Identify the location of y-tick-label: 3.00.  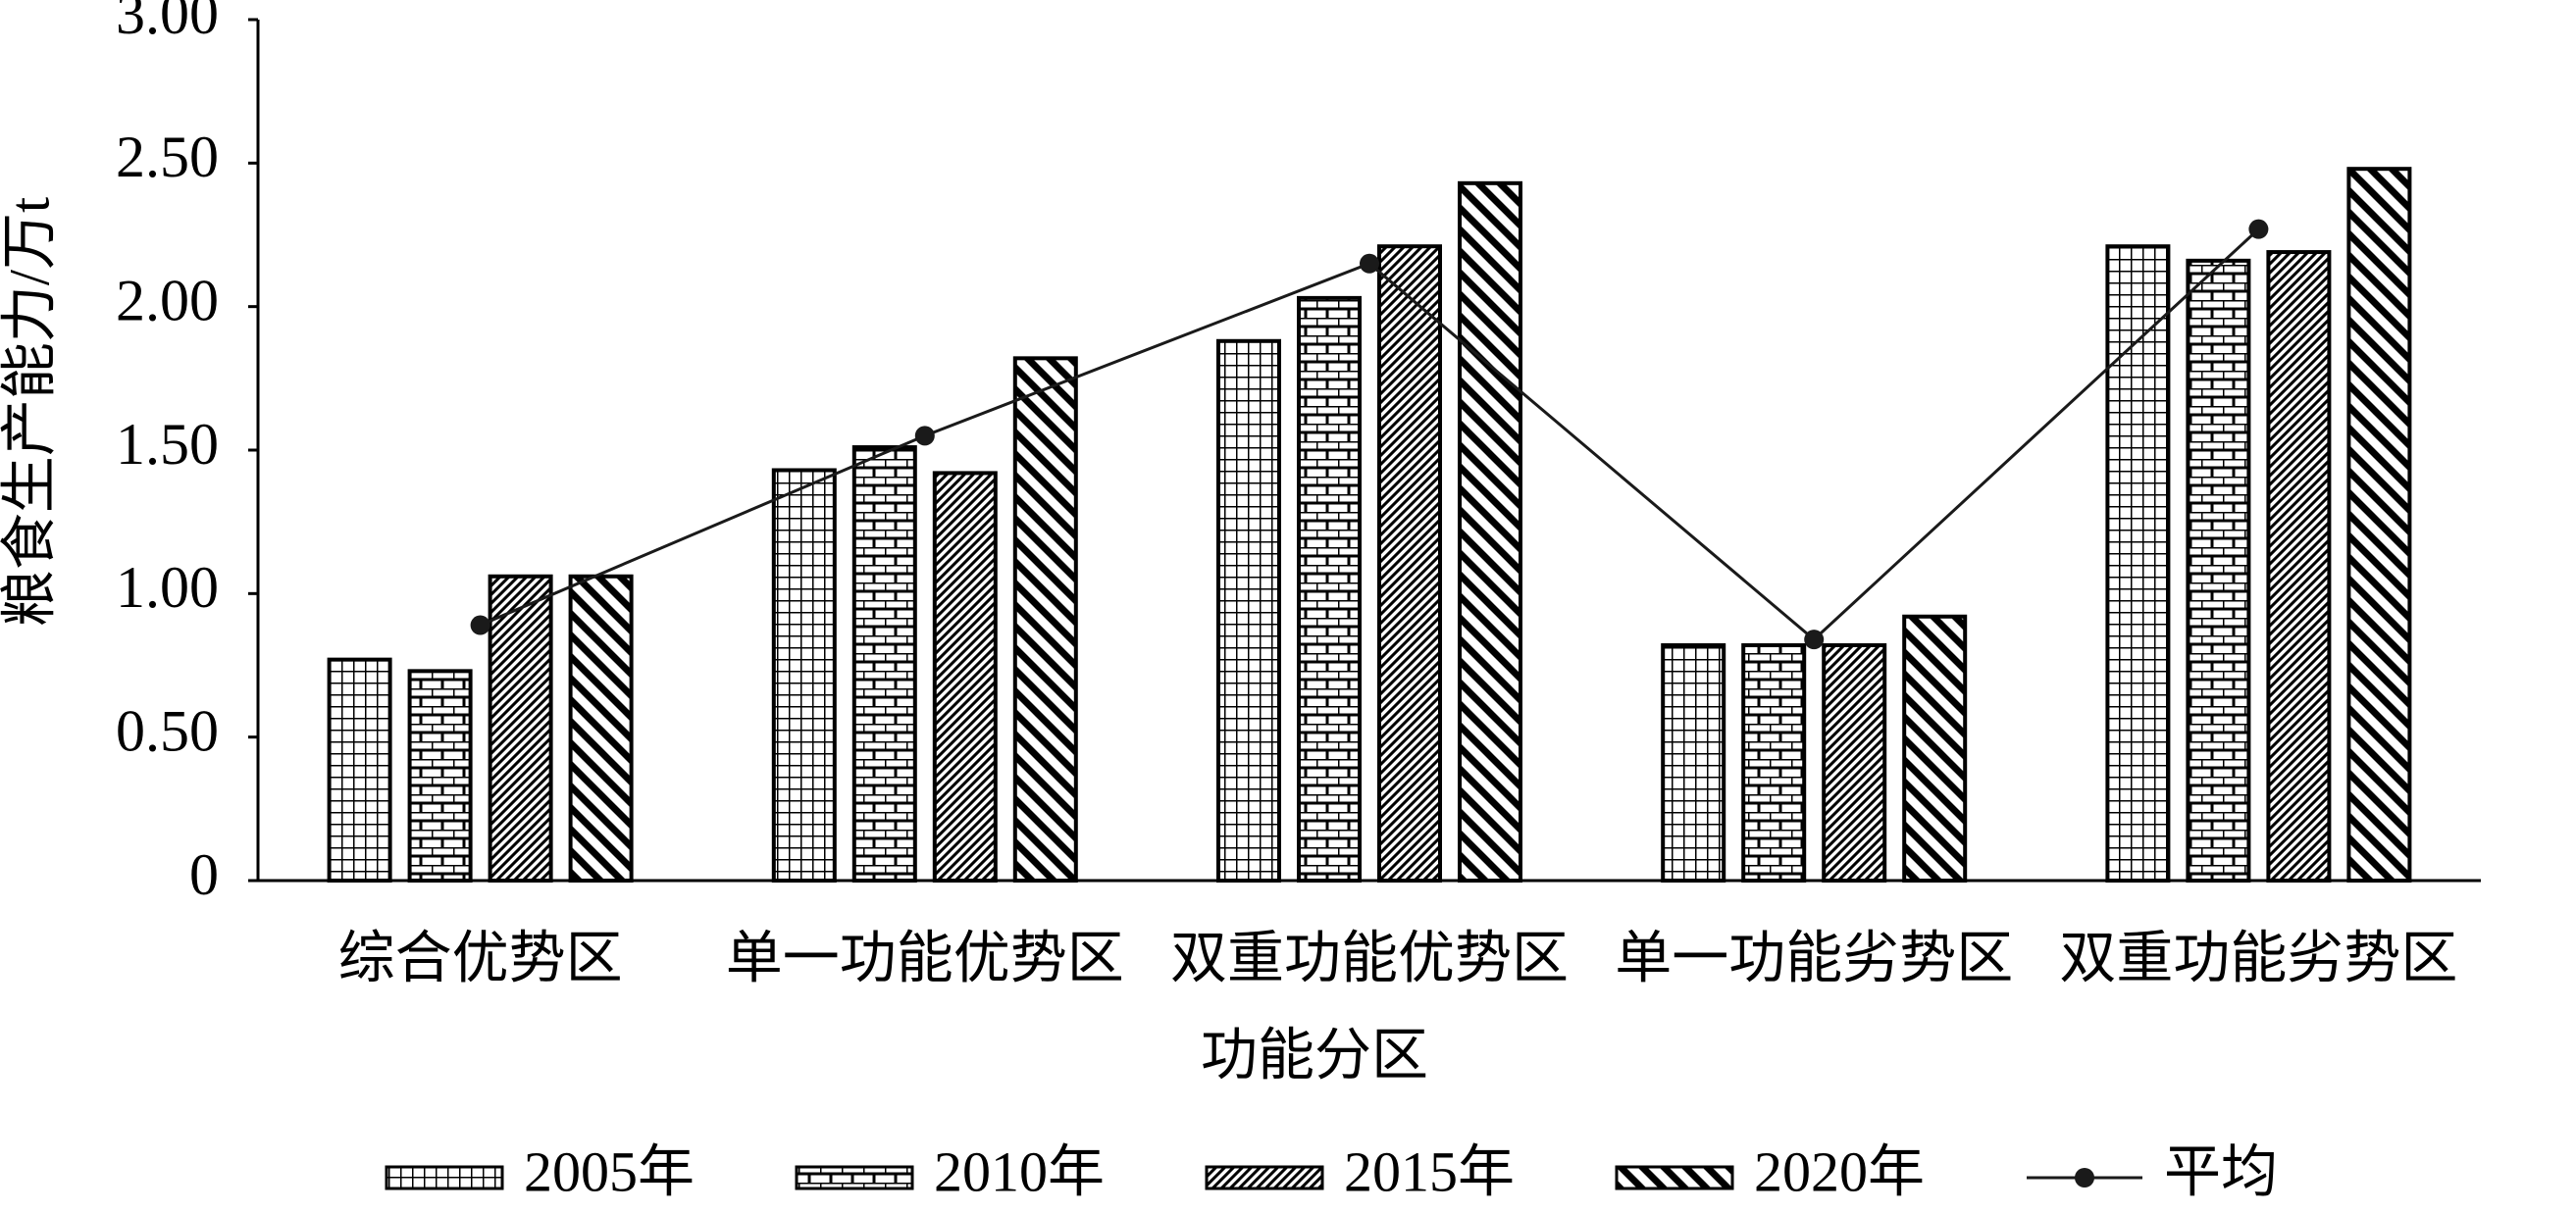
(167, 23).